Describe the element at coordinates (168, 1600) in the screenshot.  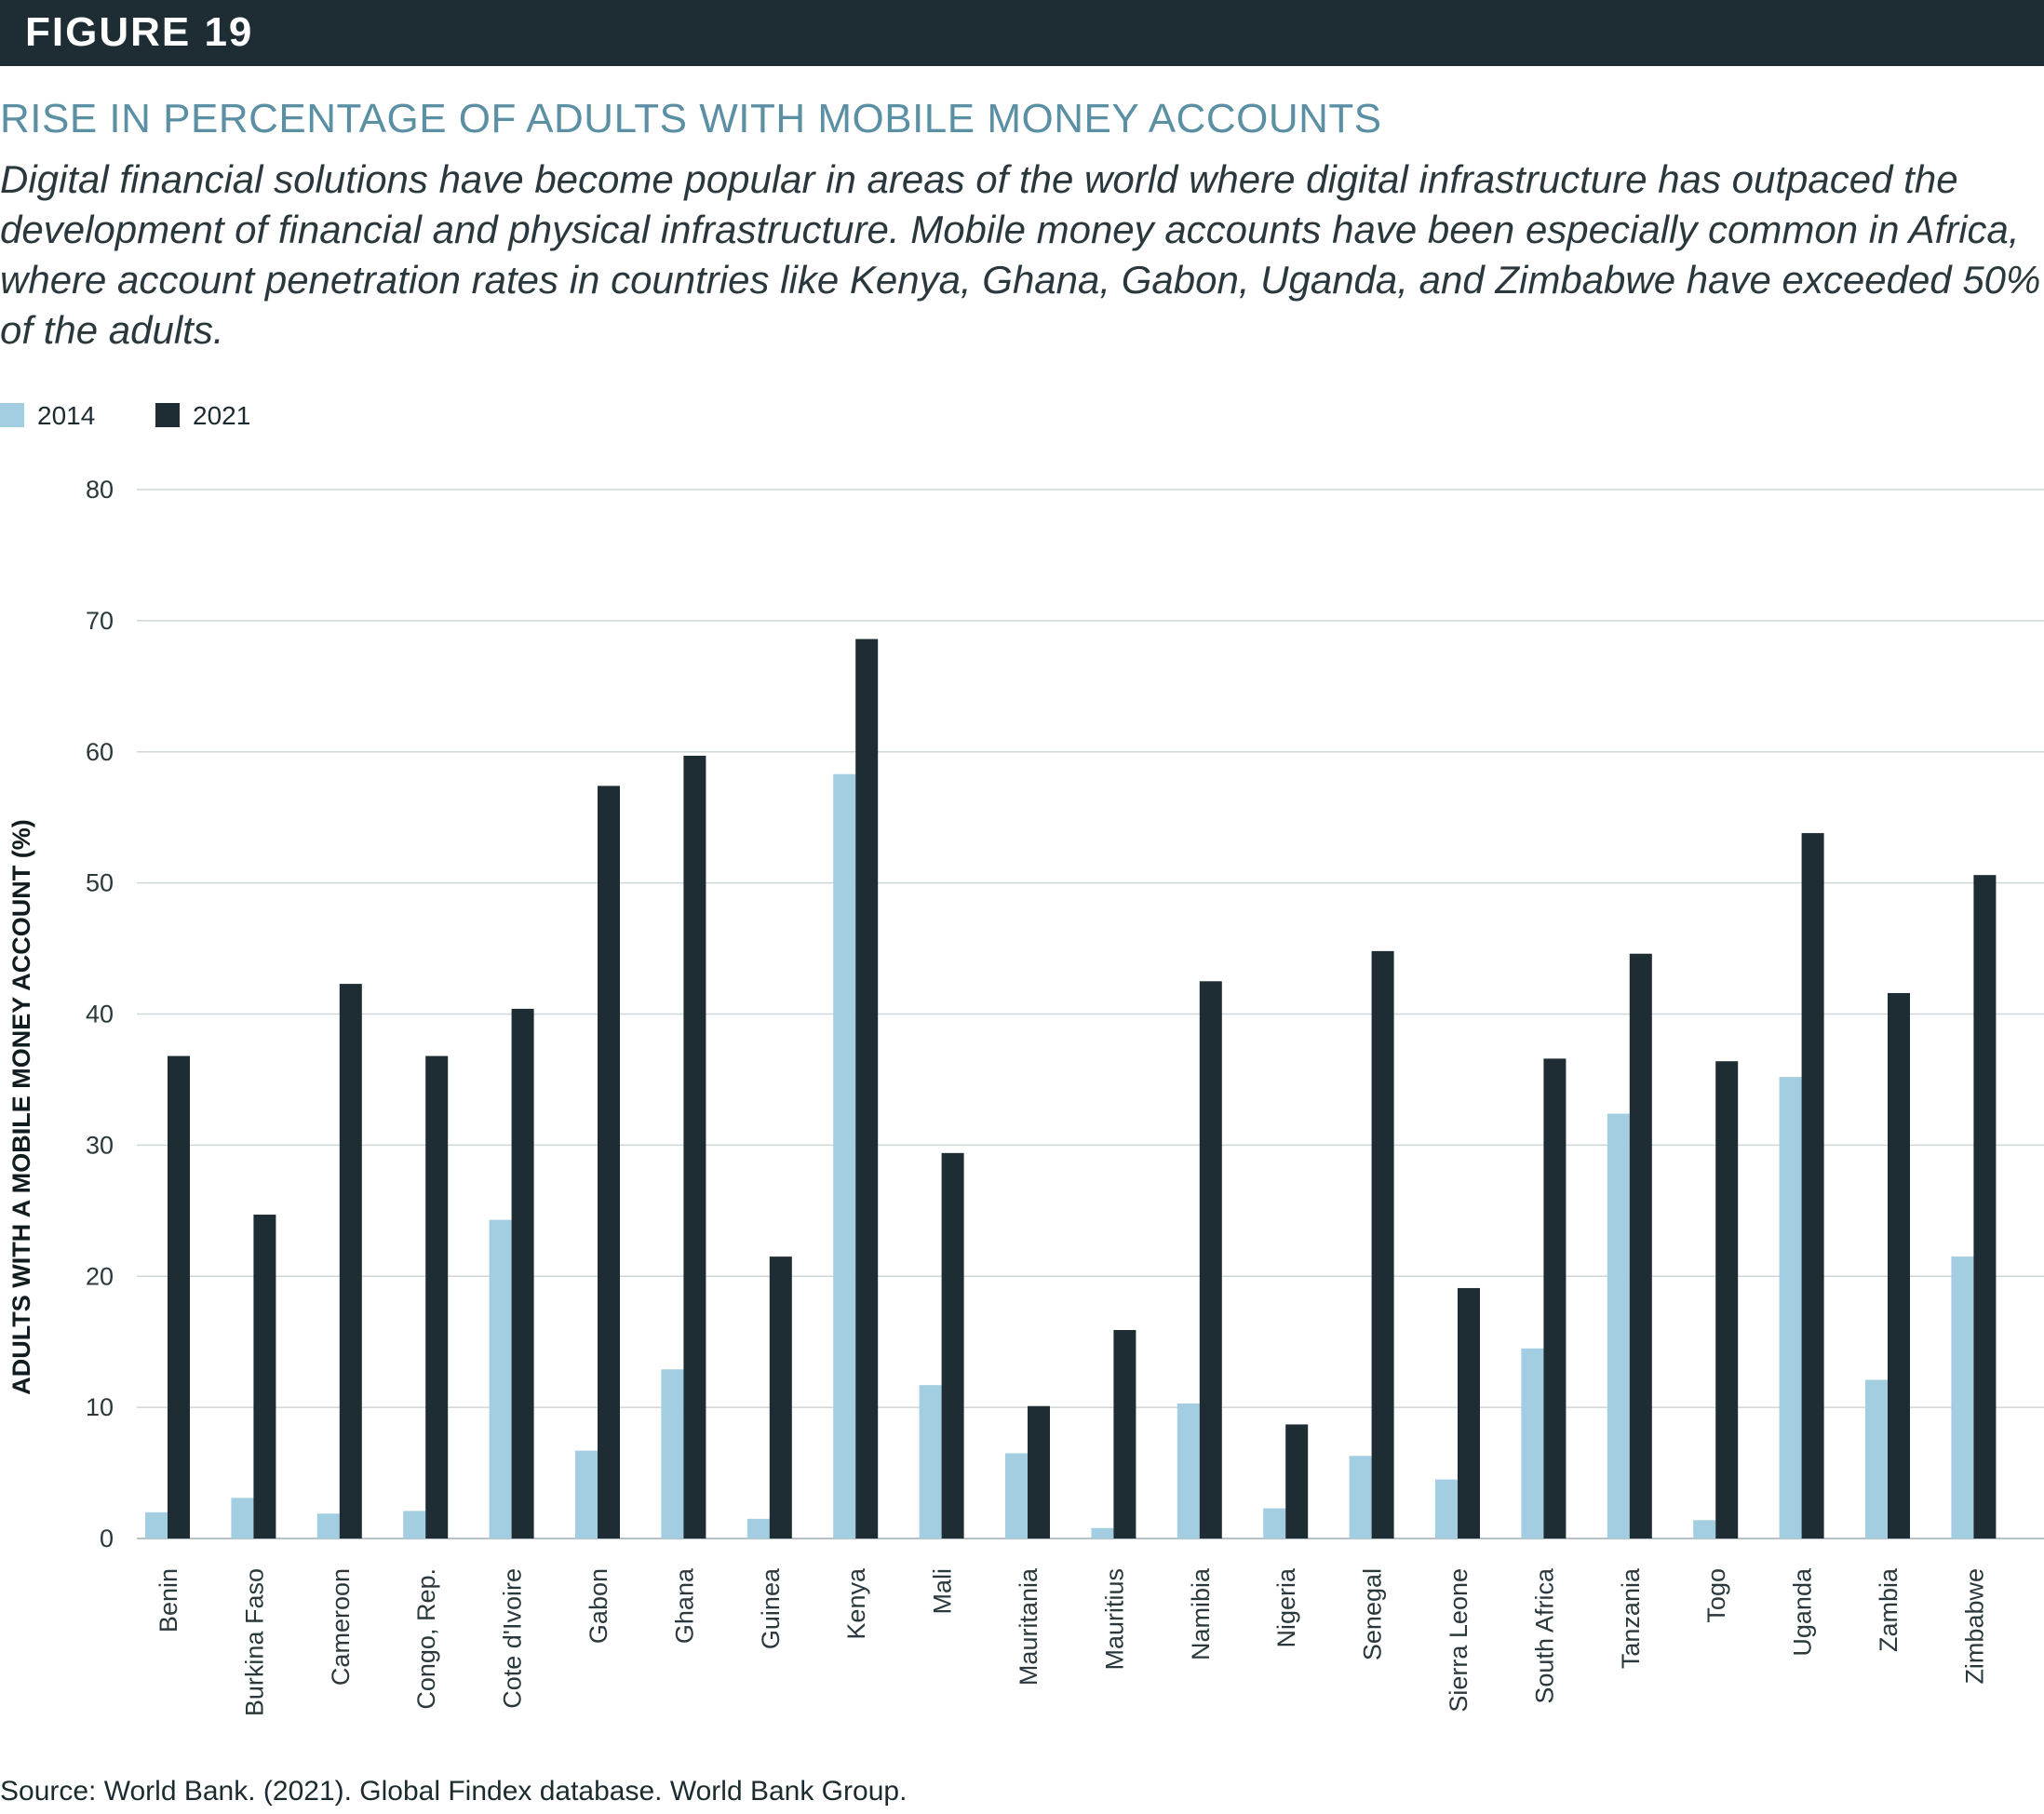
I see `x-category-label: Benin` at that location.